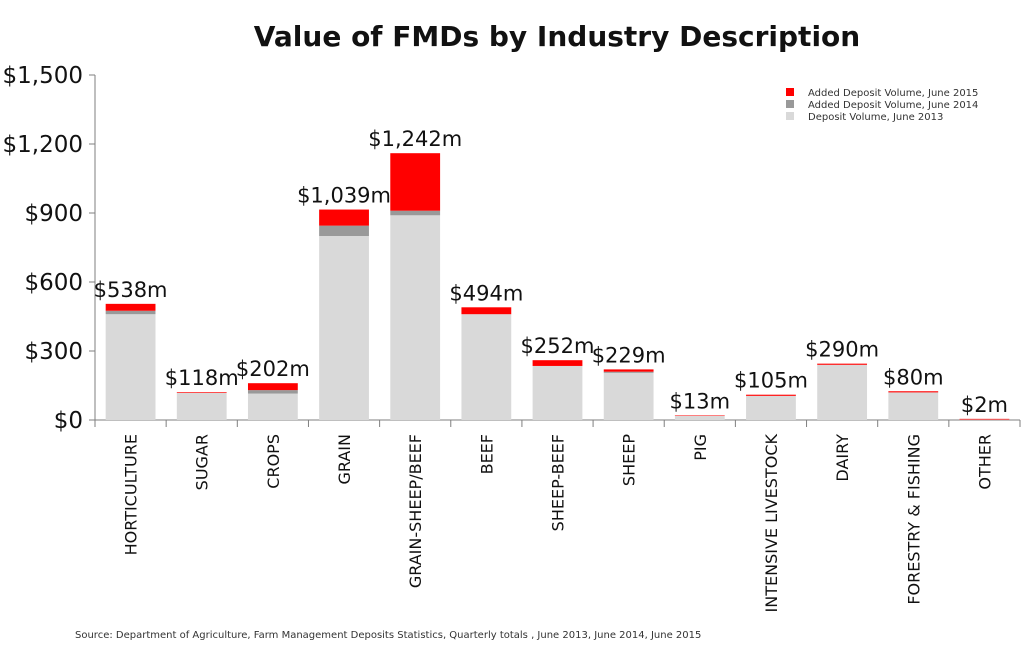 This screenshot has height=652, width=1024. I want to click on x-tick-label: DAIRY, so click(842, 458).